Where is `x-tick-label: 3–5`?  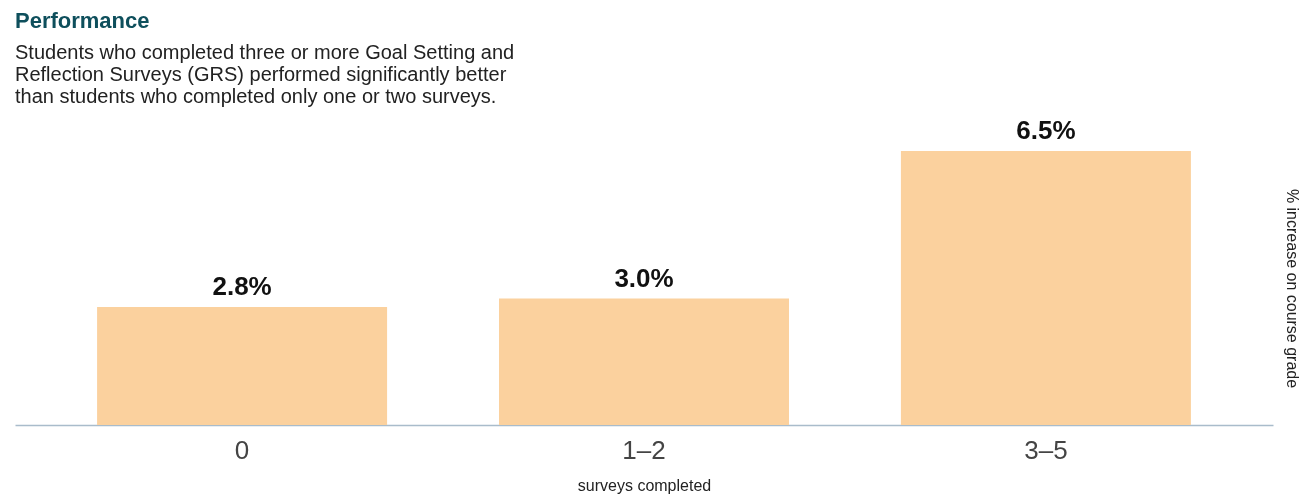 x-tick-label: 3–5 is located at coordinates (1046, 449).